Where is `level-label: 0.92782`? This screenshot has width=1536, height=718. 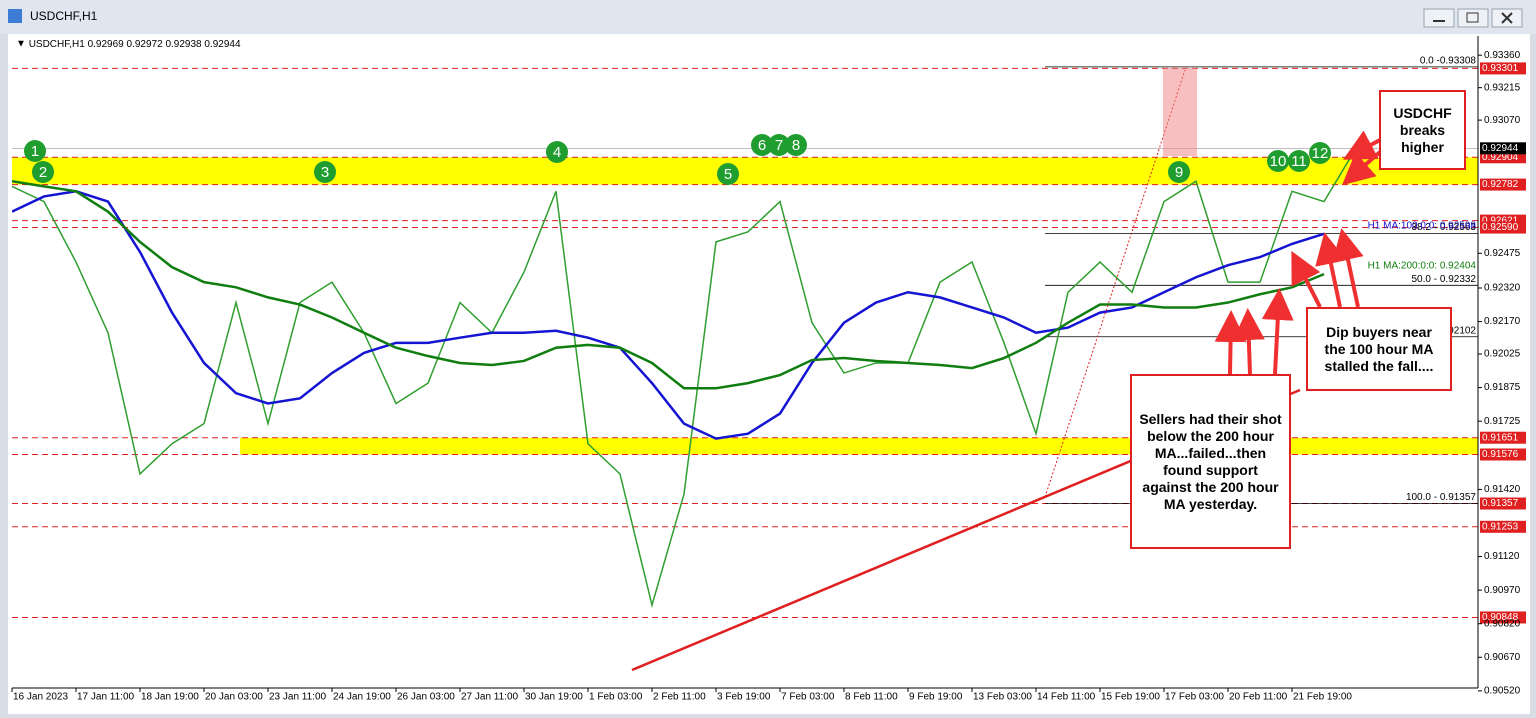
level-label: 0.92782 is located at coordinates (1500, 184).